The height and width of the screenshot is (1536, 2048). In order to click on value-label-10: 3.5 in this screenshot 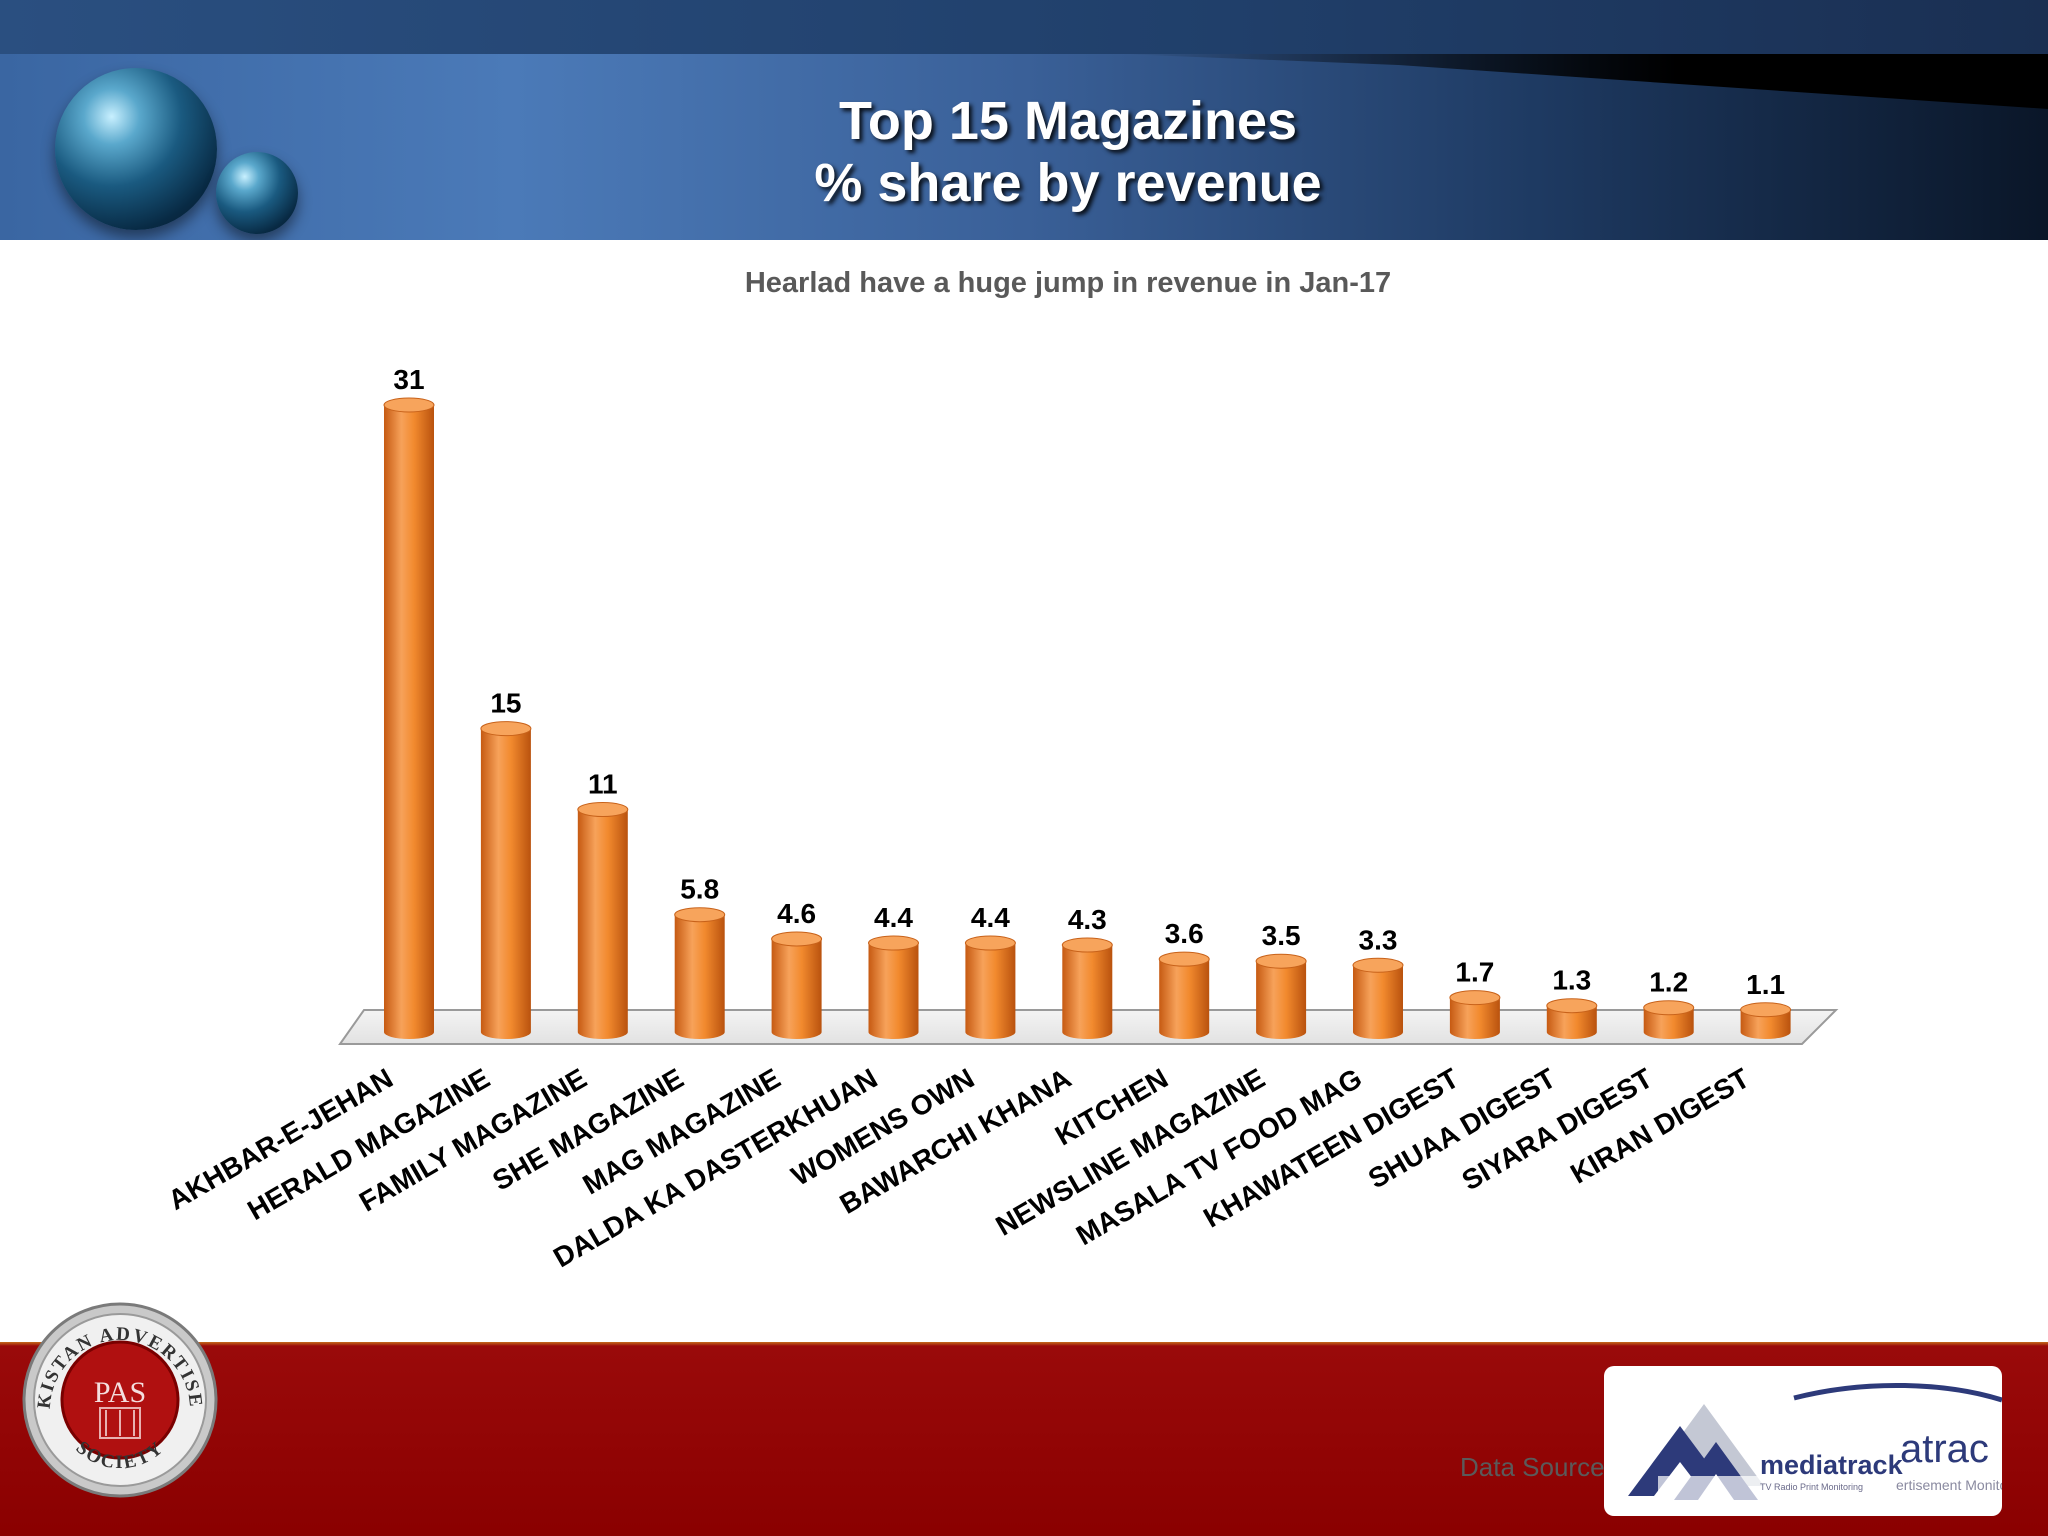, I will do `click(1281, 935)`.